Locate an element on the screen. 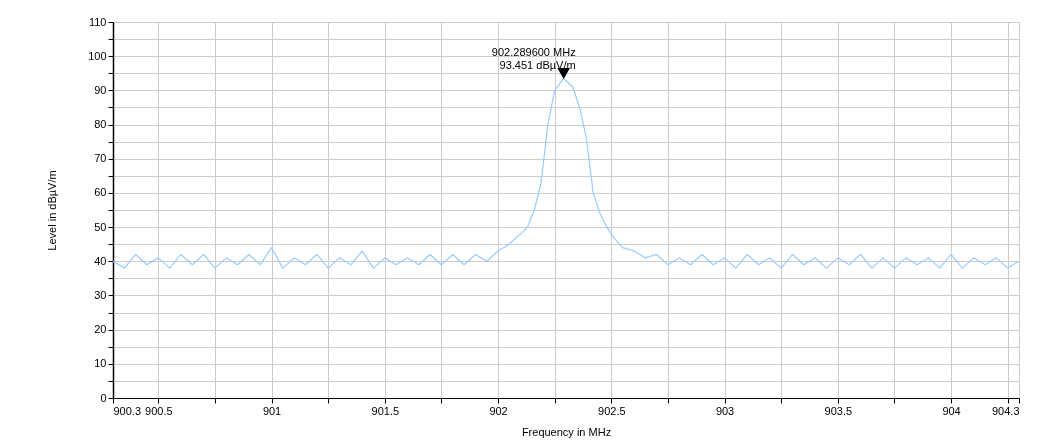  annotation: 902.289600 MHz 93.451 dBµV/m is located at coordinates (533, 58).